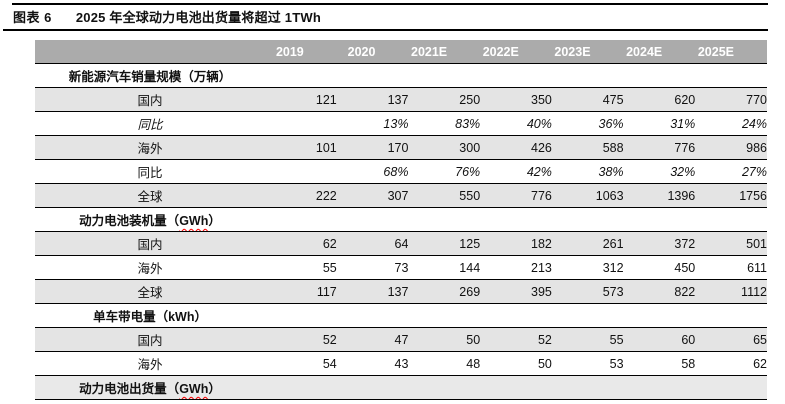 Image resolution: width=785 pixels, height=404 pixels. I want to click on cell: 36%, so click(587, 123).